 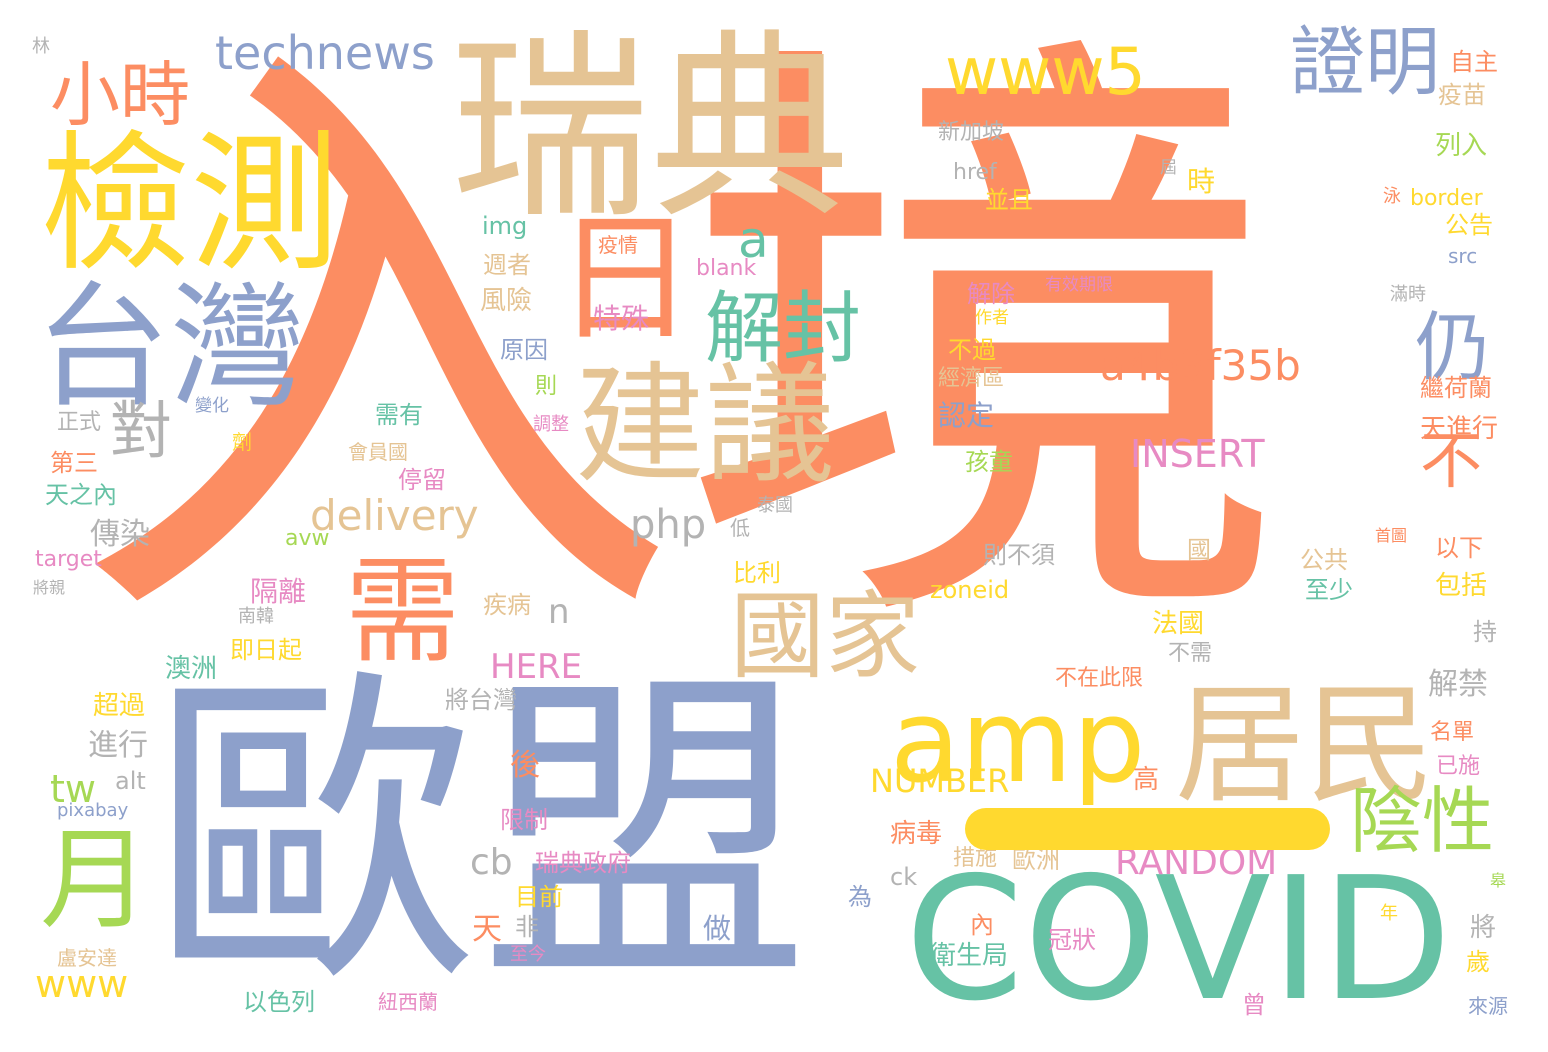 What do you see at coordinates (1197, 454) in the screenshot?
I see `cloud-word: INSERT` at bounding box center [1197, 454].